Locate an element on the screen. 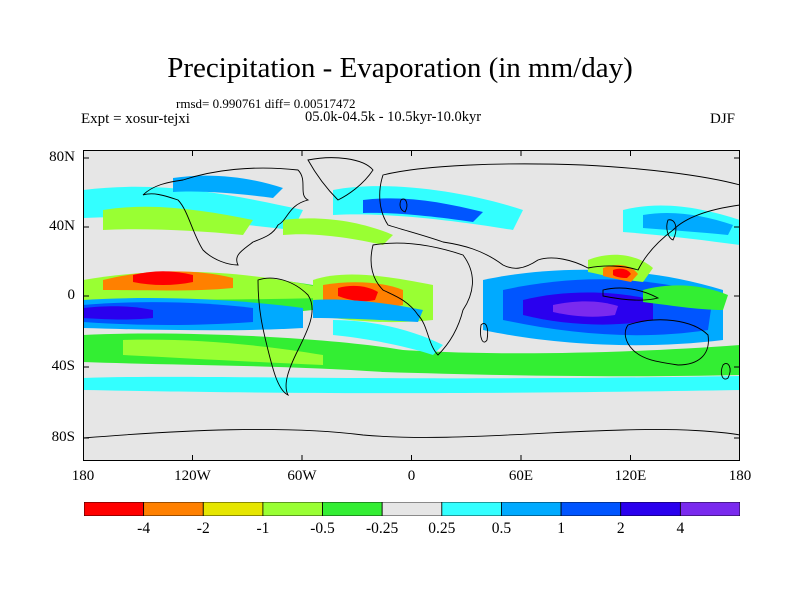 This screenshot has height=600, width=800. coastline-africa is located at coordinates (421, 299).